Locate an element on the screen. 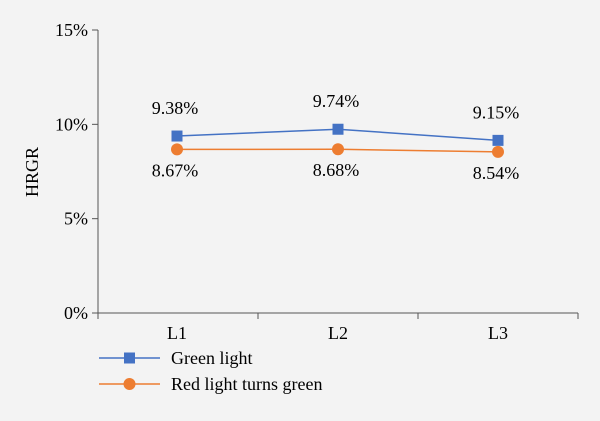 The height and width of the screenshot is (421, 600). legend-item: Green light is located at coordinates (175, 358).